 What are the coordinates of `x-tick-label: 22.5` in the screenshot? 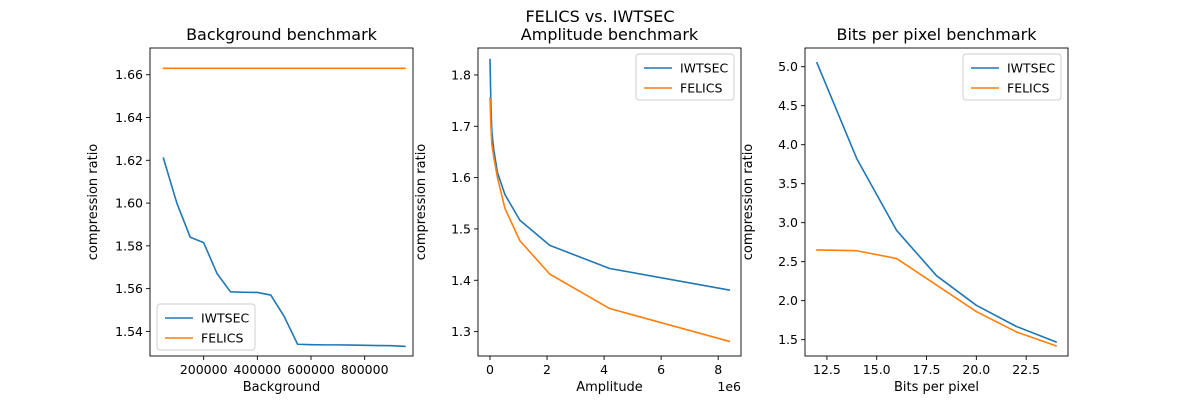 It's located at (1026, 369).